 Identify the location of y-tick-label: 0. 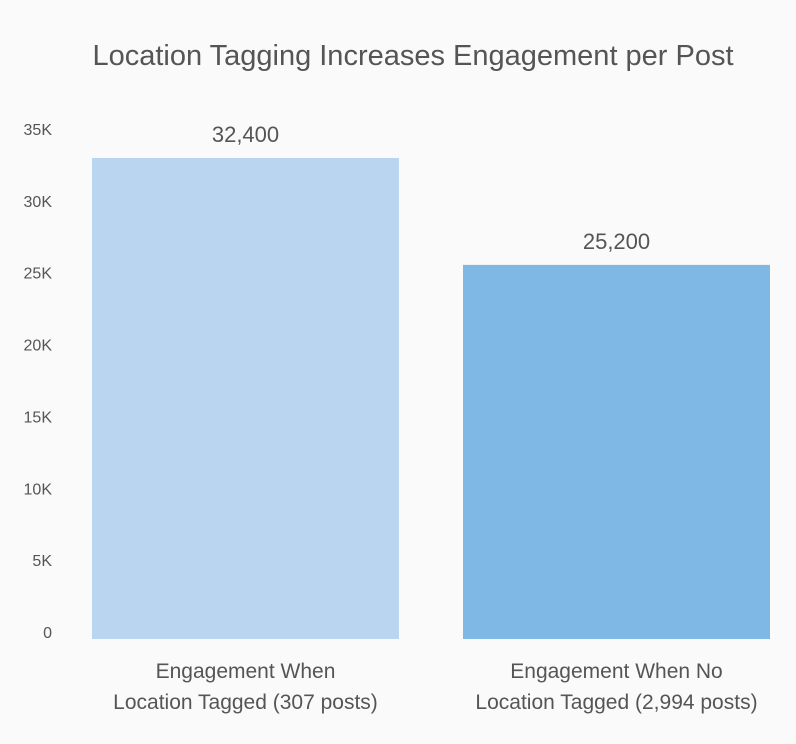
(47, 633).